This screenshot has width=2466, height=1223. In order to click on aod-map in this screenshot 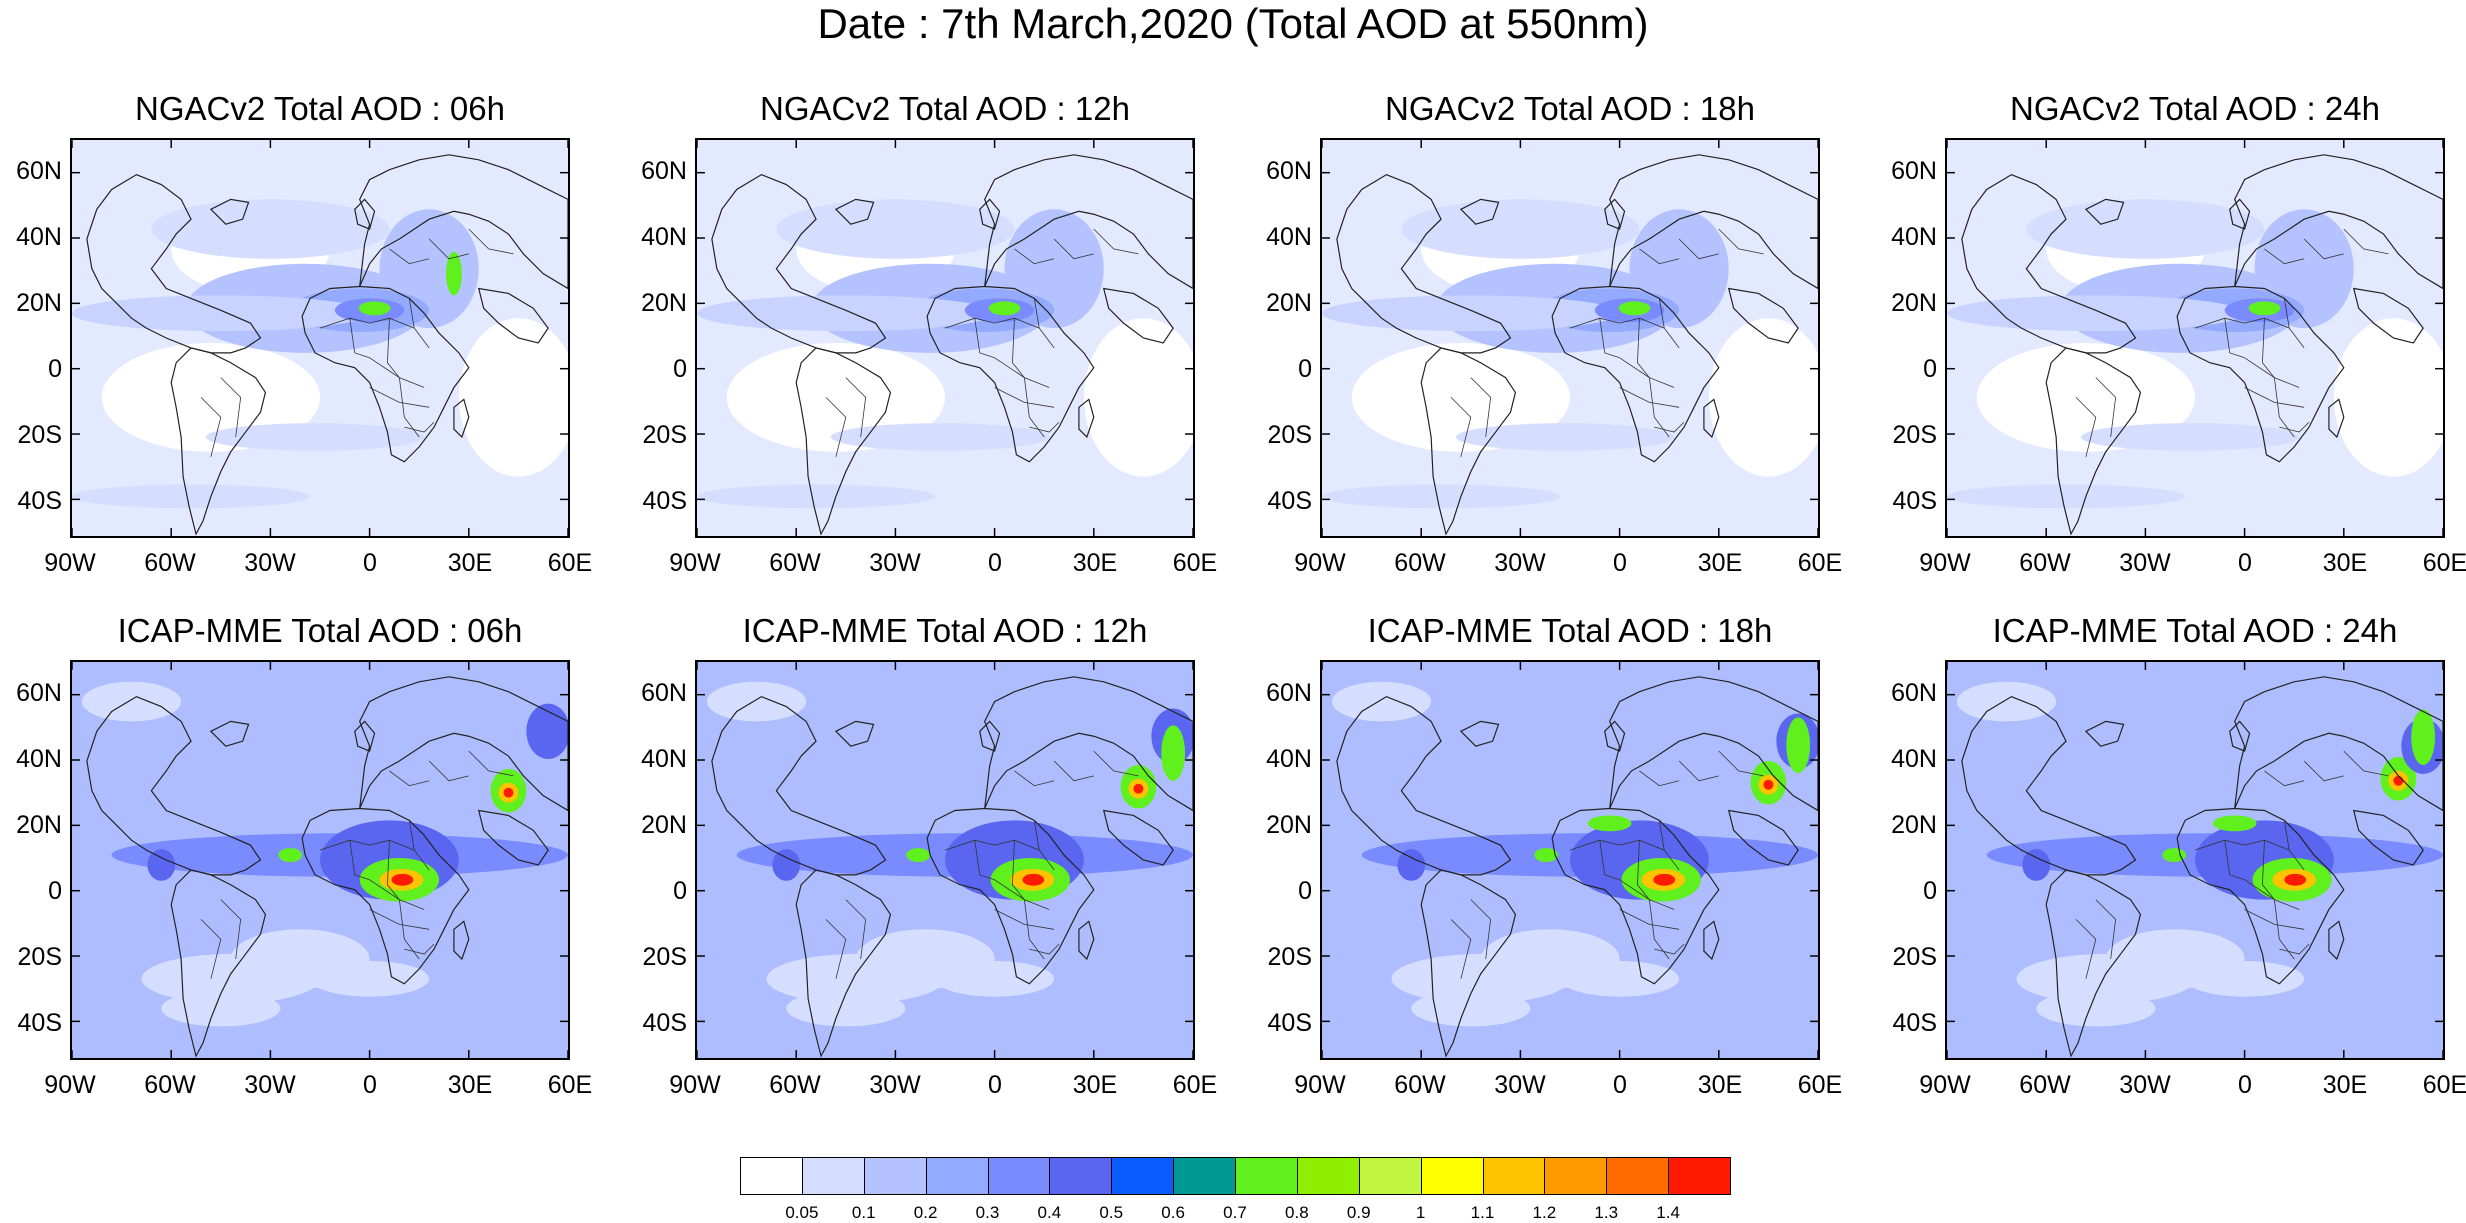, I will do `click(320, 338)`.